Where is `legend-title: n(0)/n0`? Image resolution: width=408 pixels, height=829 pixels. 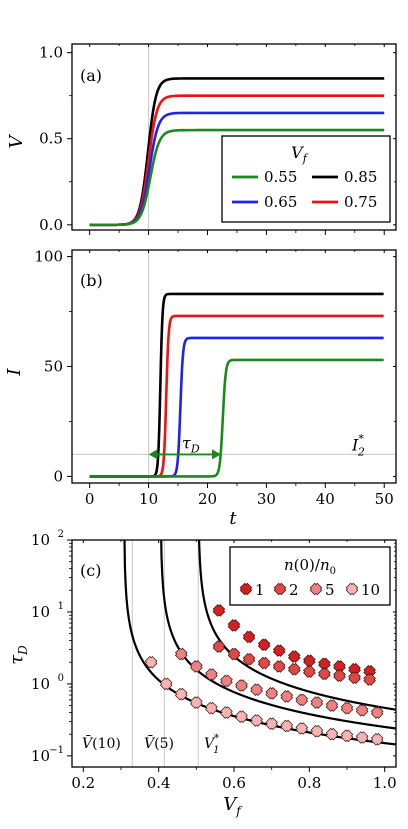 legend-title: n(0)/n0 is located at coordinates (310, 566).